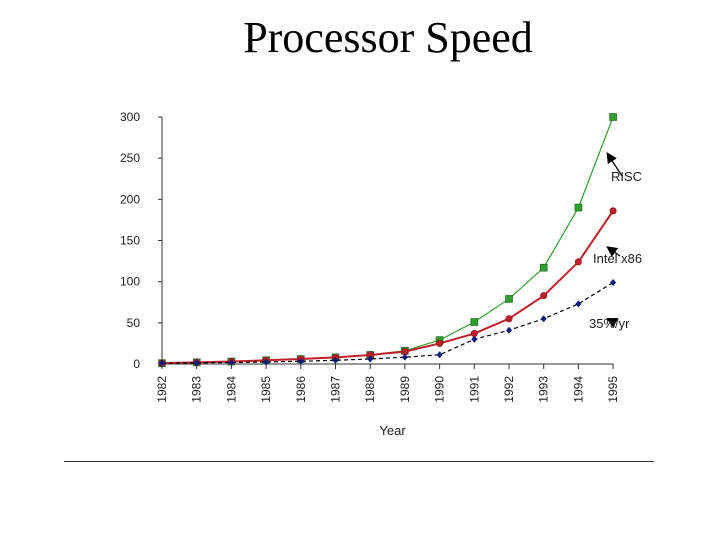  What do you see at coordinates (617, 258) in the screenshot?
I see `annotation-label: Intel x86` at bounding box center [617, 258].